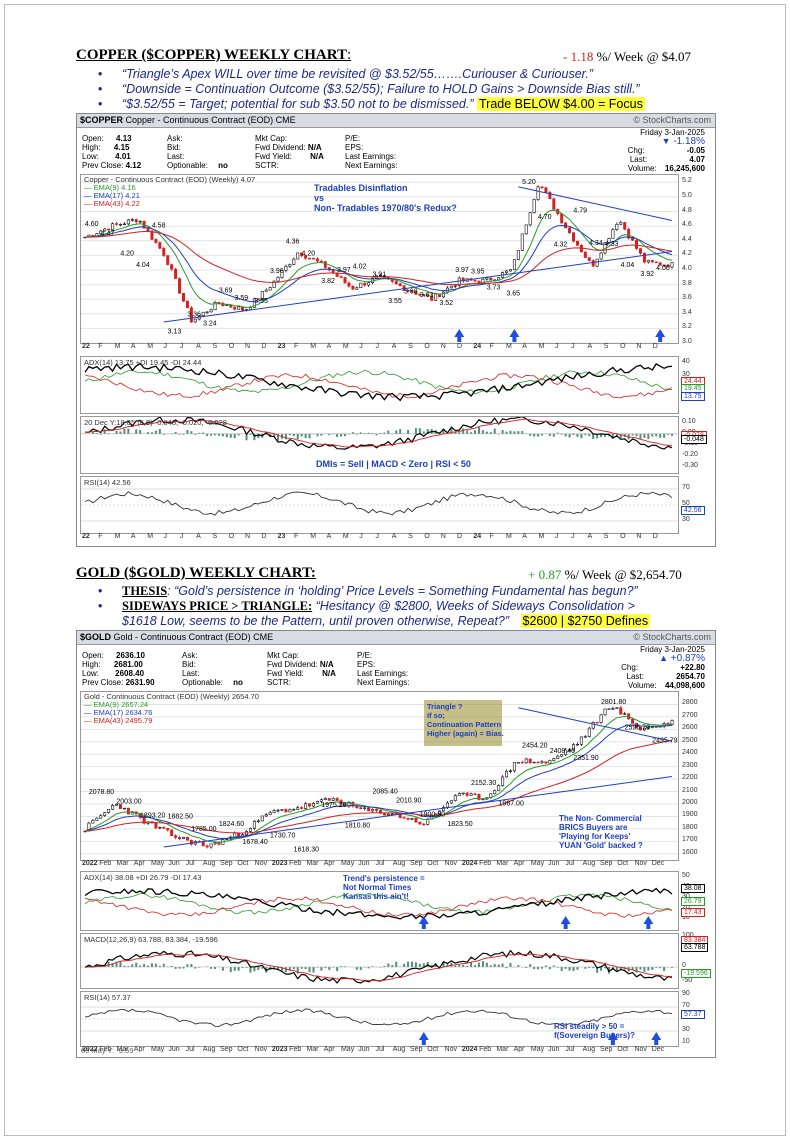 The image size is (790, 1140). I want to click on support-trendline, so click(418, 812).